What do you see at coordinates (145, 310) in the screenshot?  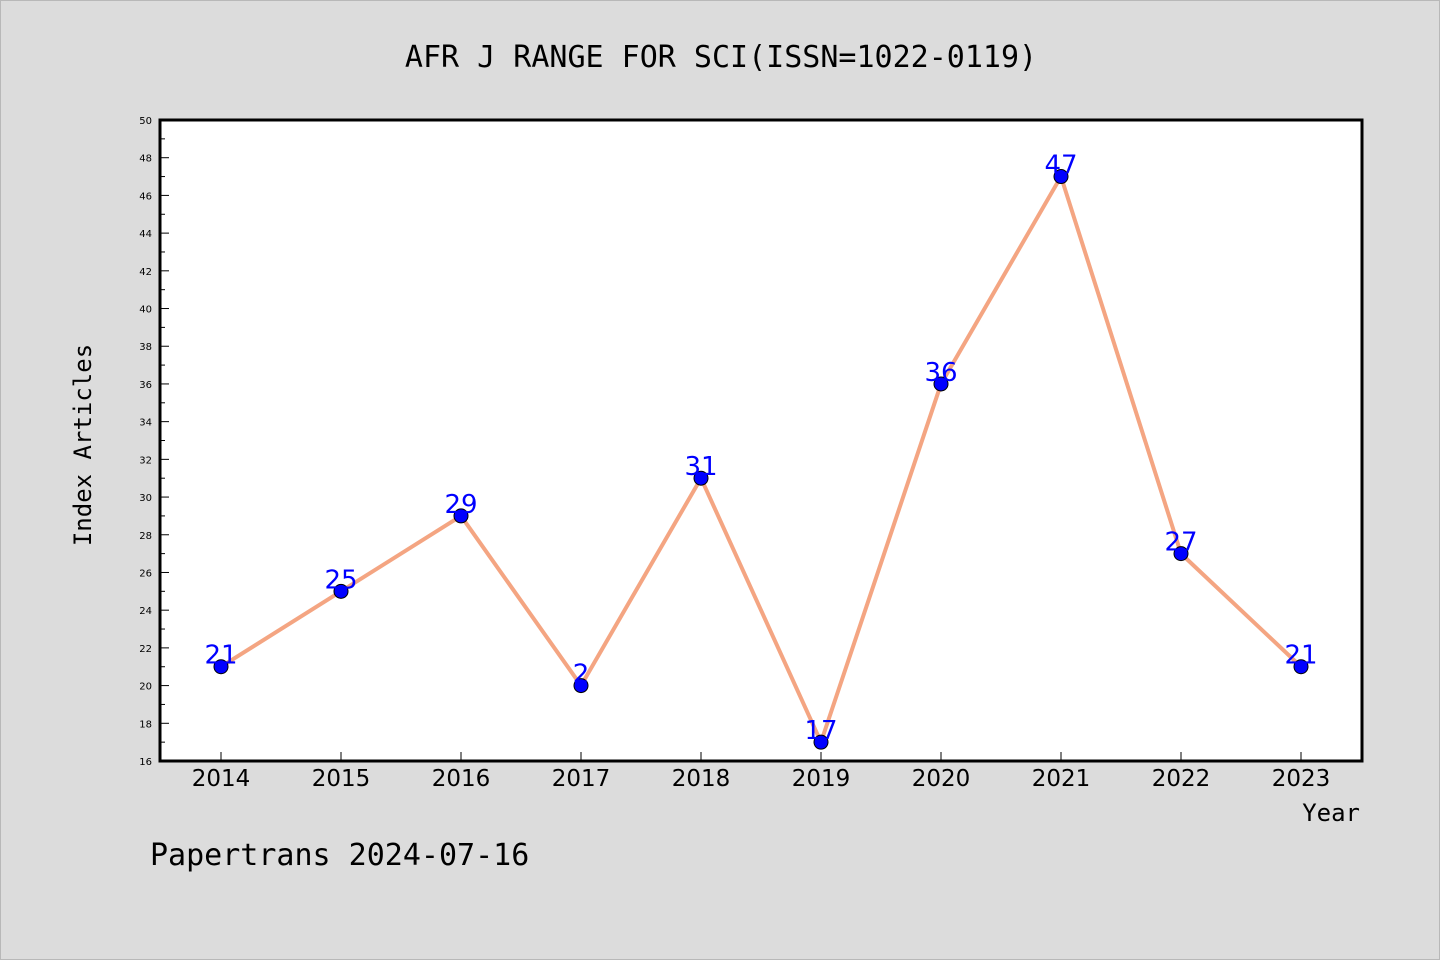 I see `y-tick-label: 40` at bounding box center [145, 310].